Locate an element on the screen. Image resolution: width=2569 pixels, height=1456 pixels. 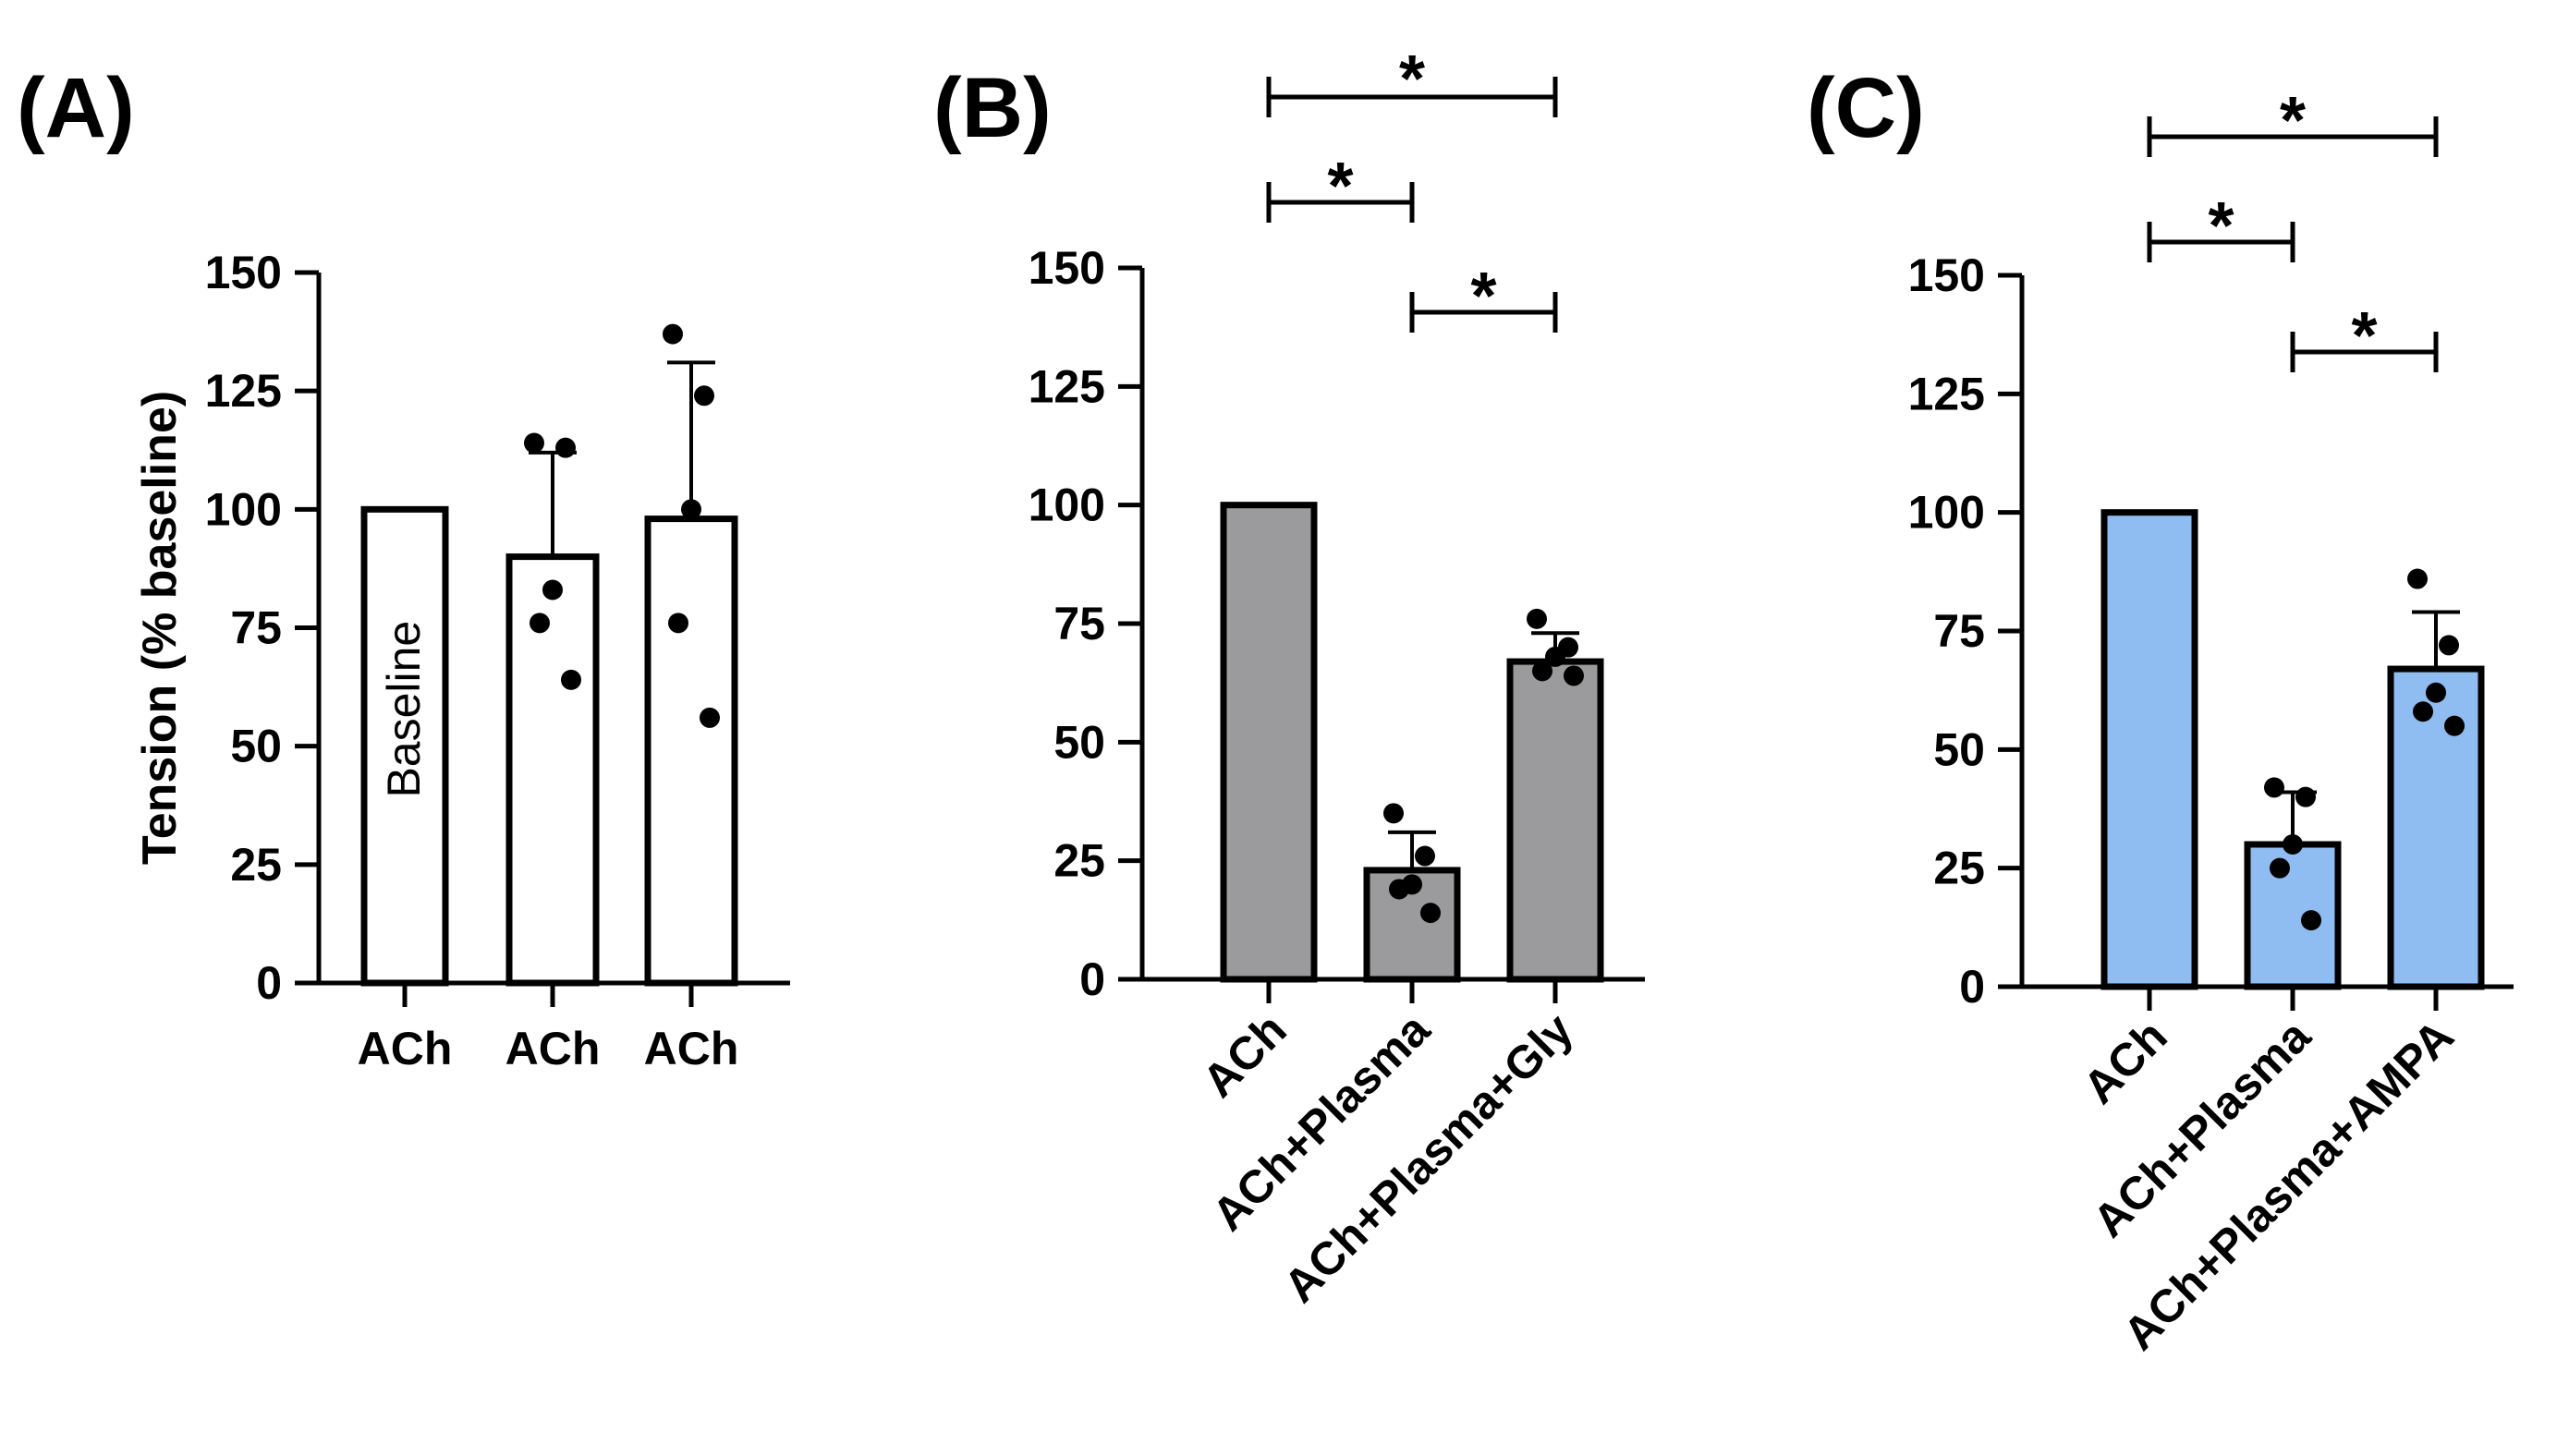
bar-inner-label: Baseline is located at coordinates (404, 709).